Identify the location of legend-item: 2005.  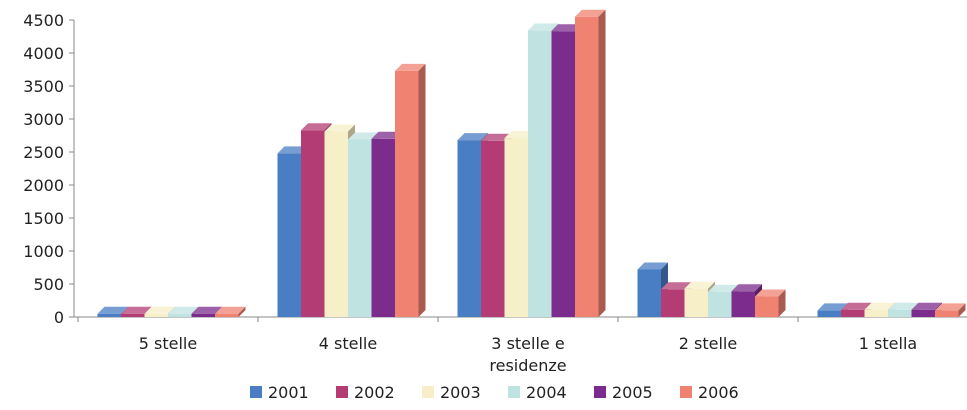
(623, 392).